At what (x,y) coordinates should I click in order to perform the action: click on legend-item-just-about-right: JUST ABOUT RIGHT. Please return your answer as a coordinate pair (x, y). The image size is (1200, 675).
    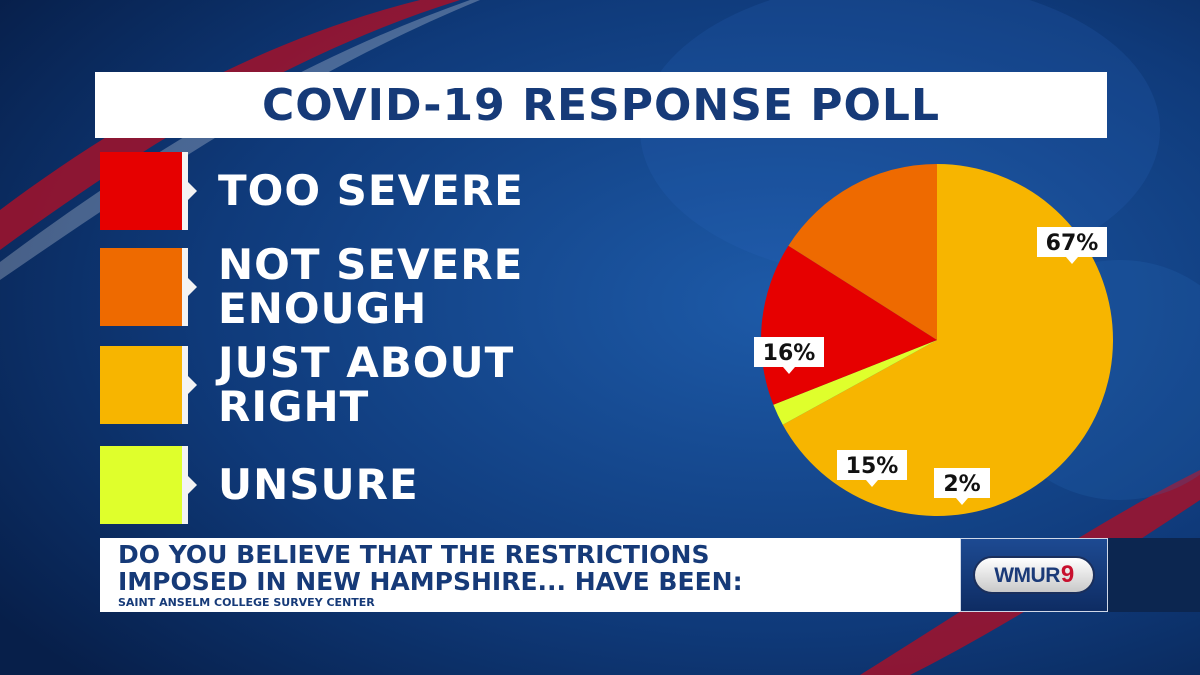
    Looking at the image, I should click on (350, 385).